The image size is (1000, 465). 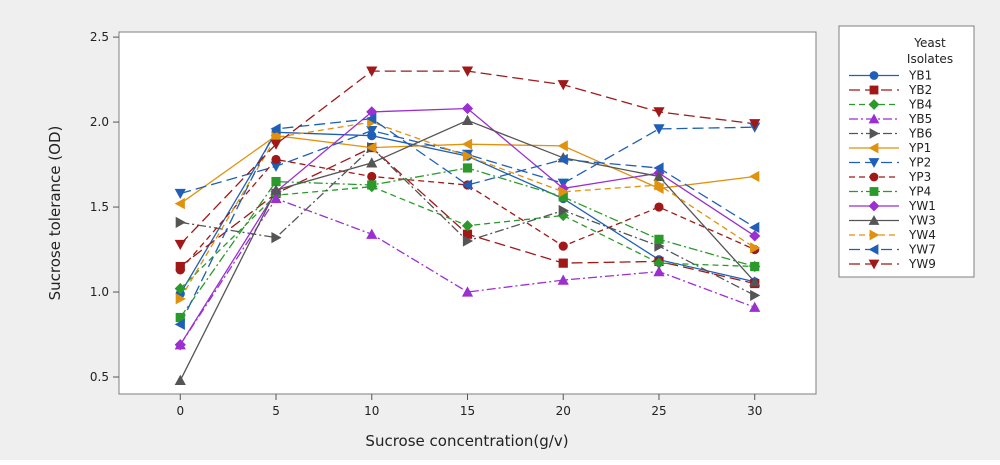 What do you see at coordinates (919, 148) in the screenshot?
I see `legend-label-yp1: YP1` at bounding box center [919, 148].